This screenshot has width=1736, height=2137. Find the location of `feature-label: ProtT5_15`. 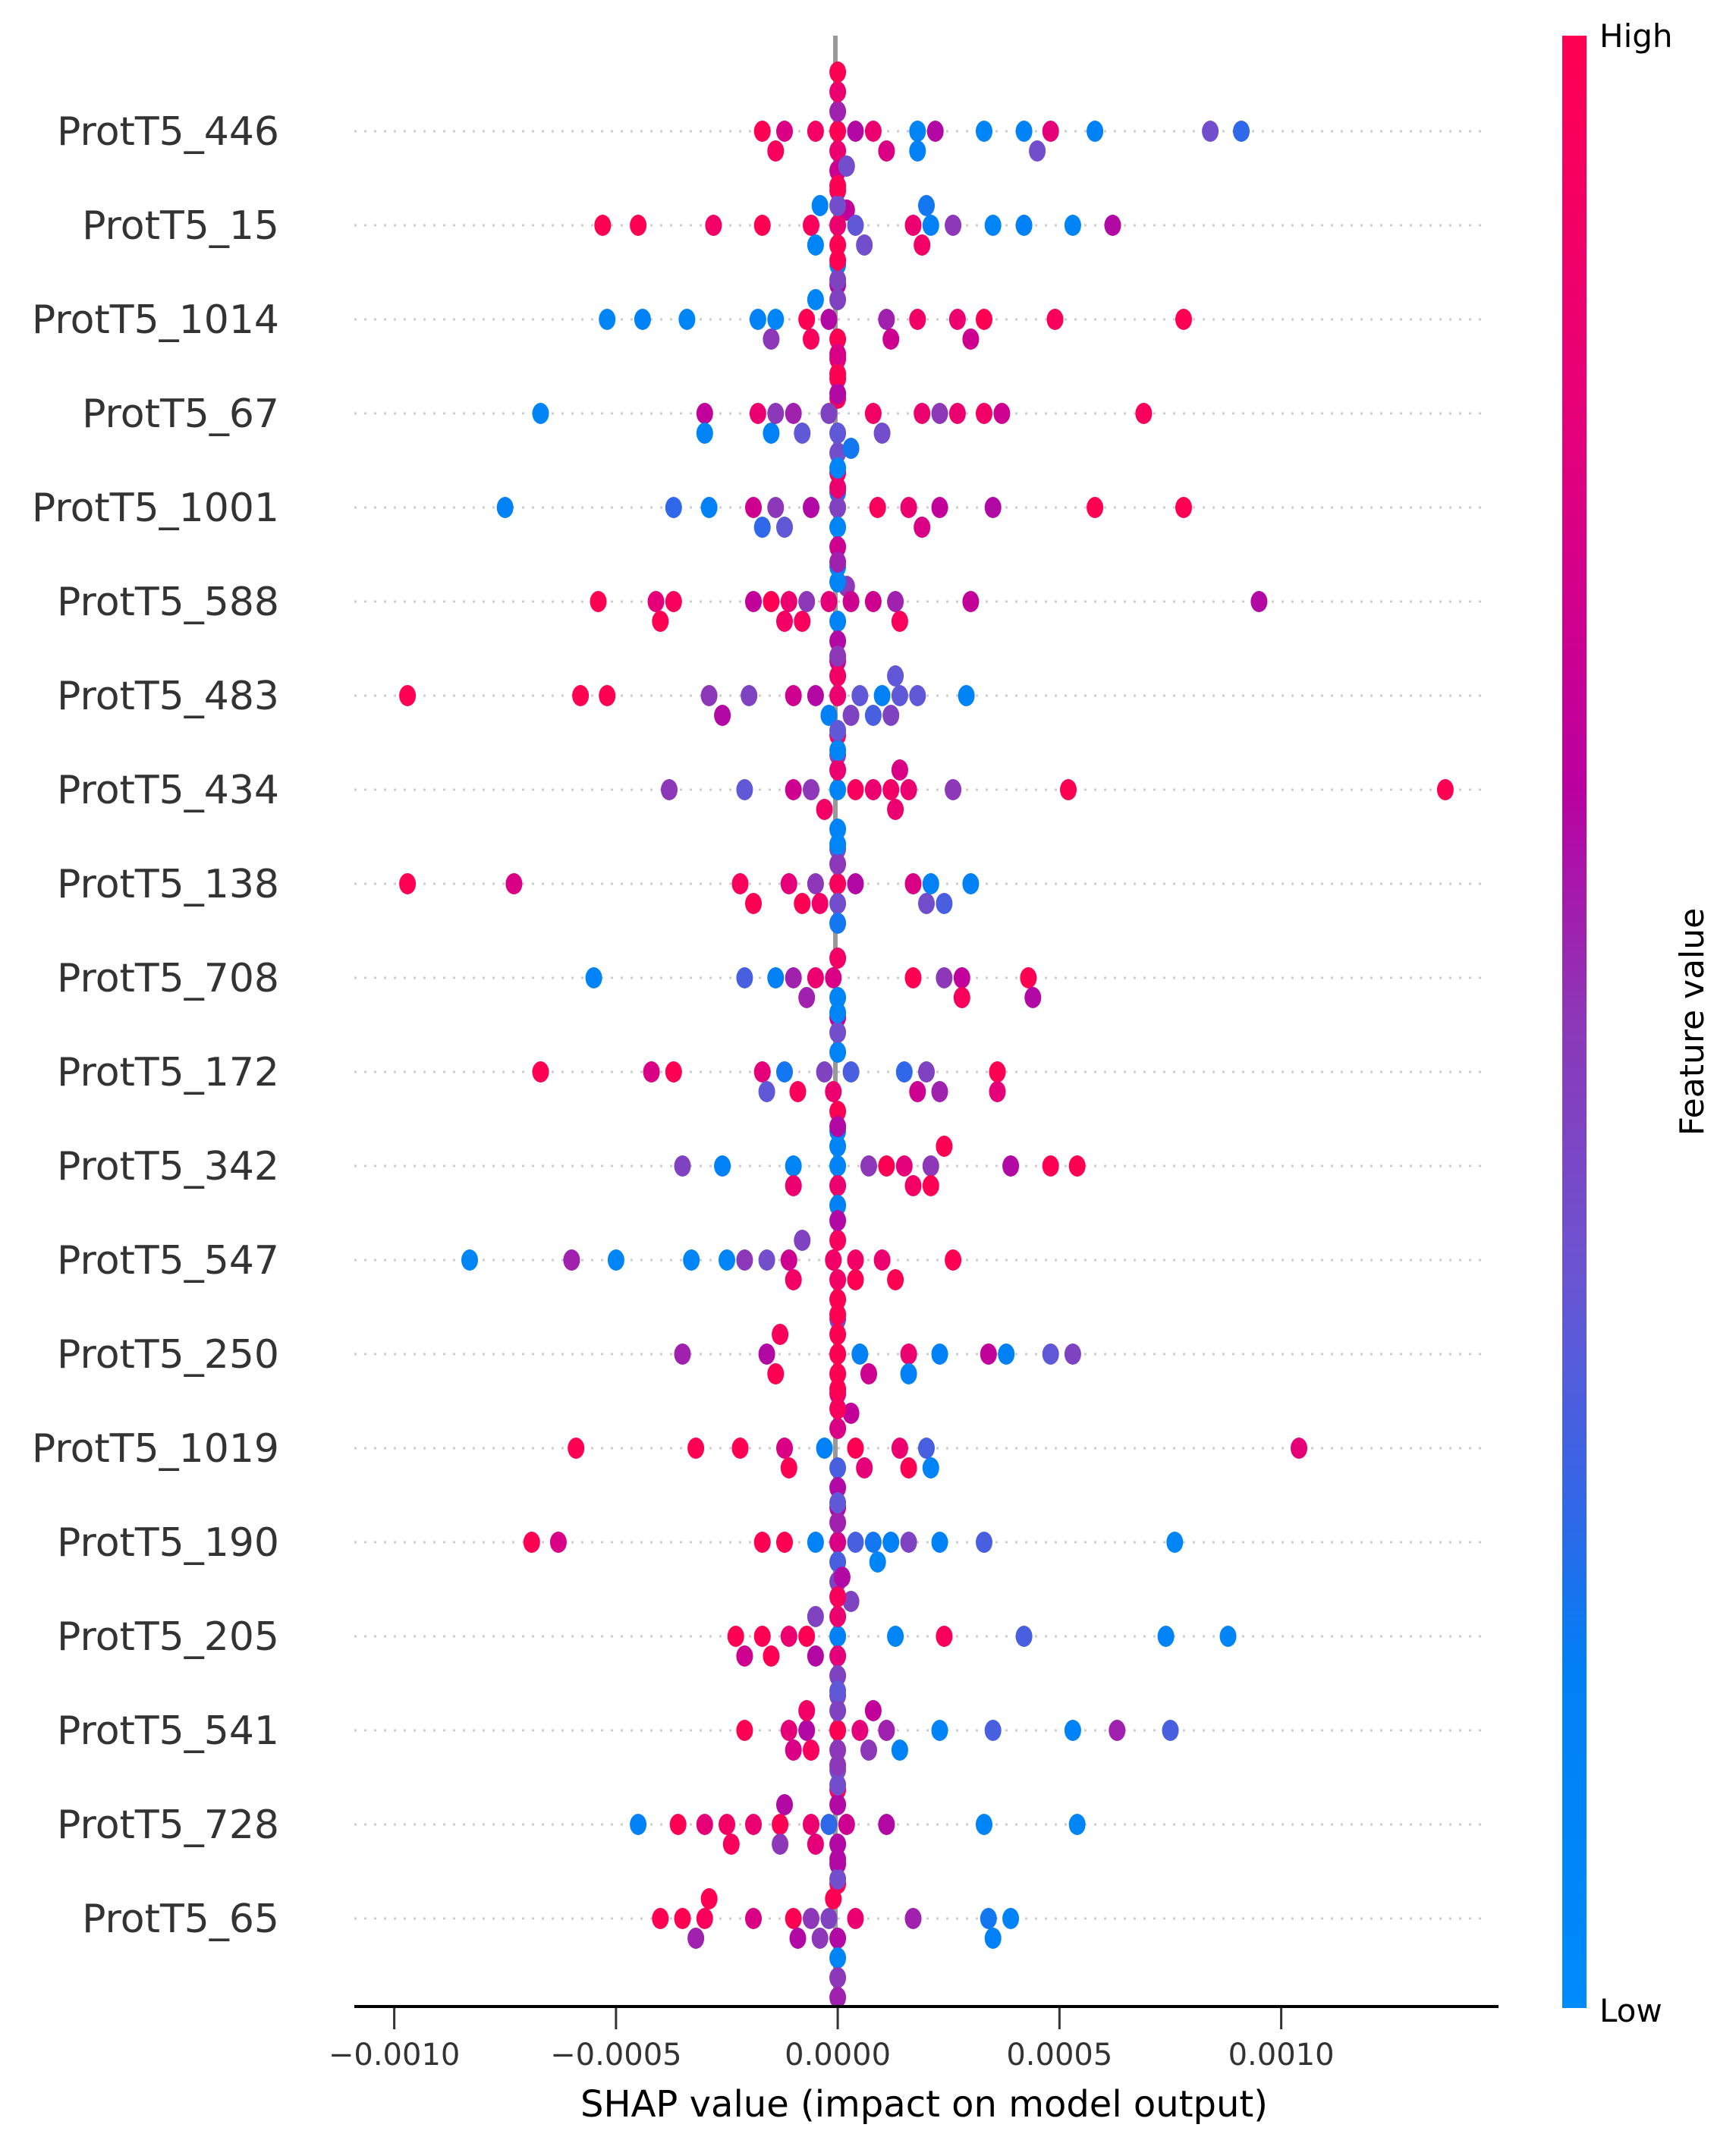

feature-label: ProtT5_15 is located at coordinates (180, 226).